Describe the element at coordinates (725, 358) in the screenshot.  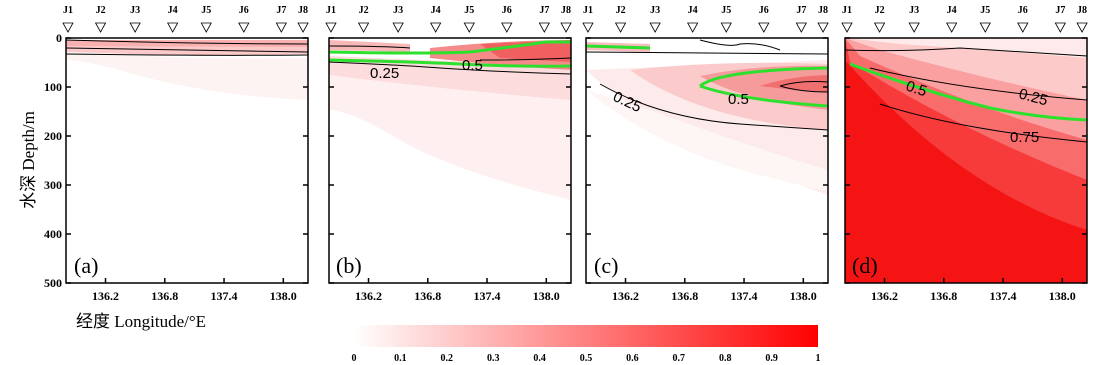
I see `colorbar-tick-label: 0.8` at that location.